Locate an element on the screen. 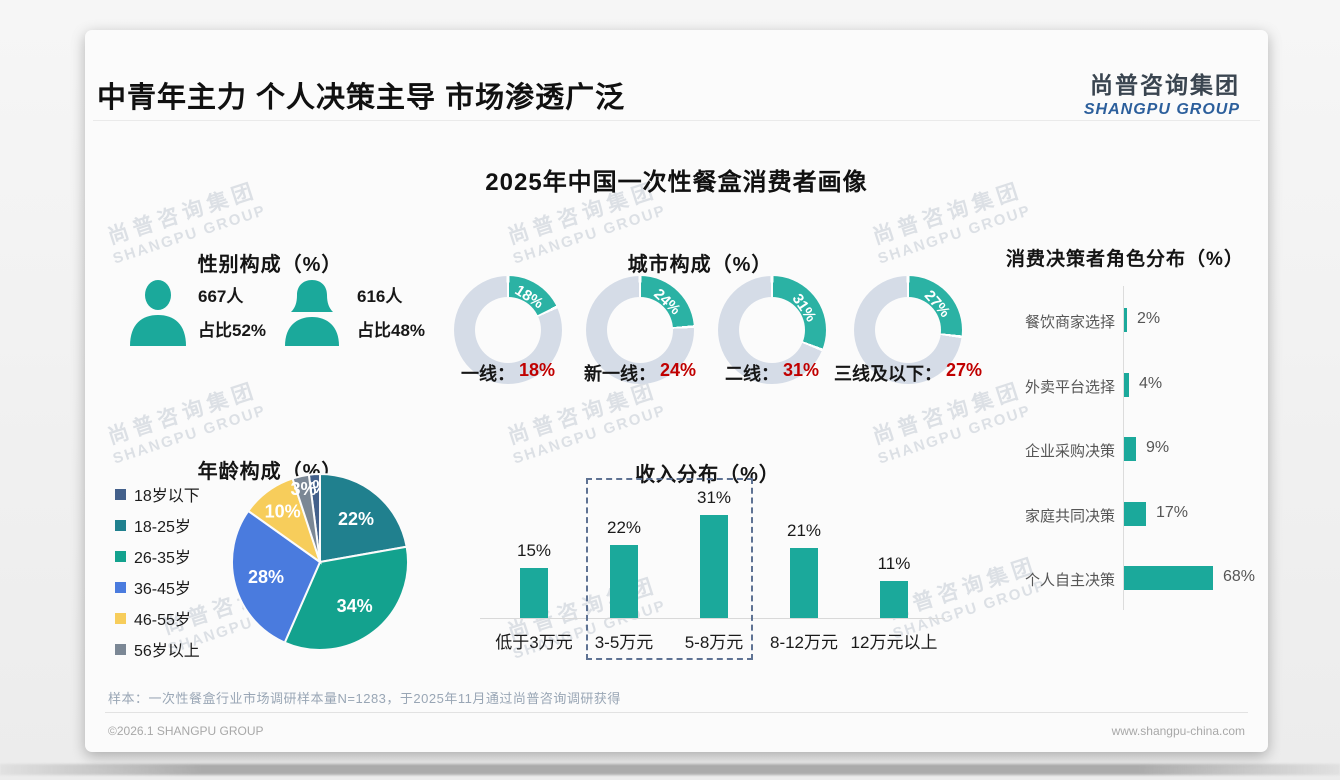 This screenshot has height=780, width=1340. donut-caption-value: 31% is located at coordinates (801, 370).